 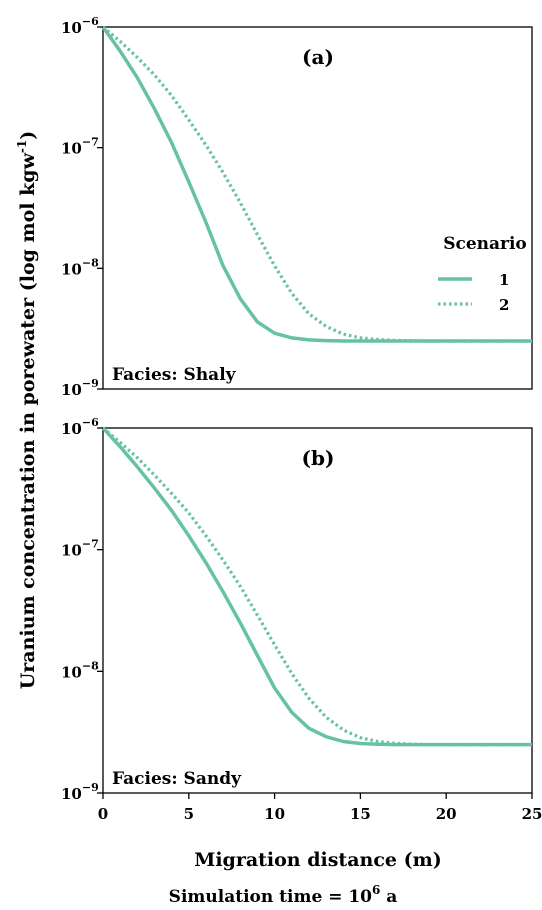 What do you see at coordinates (103, 814) in the screenshot?
I see `x-tick-label: 0` at bounding box center [103, 814].